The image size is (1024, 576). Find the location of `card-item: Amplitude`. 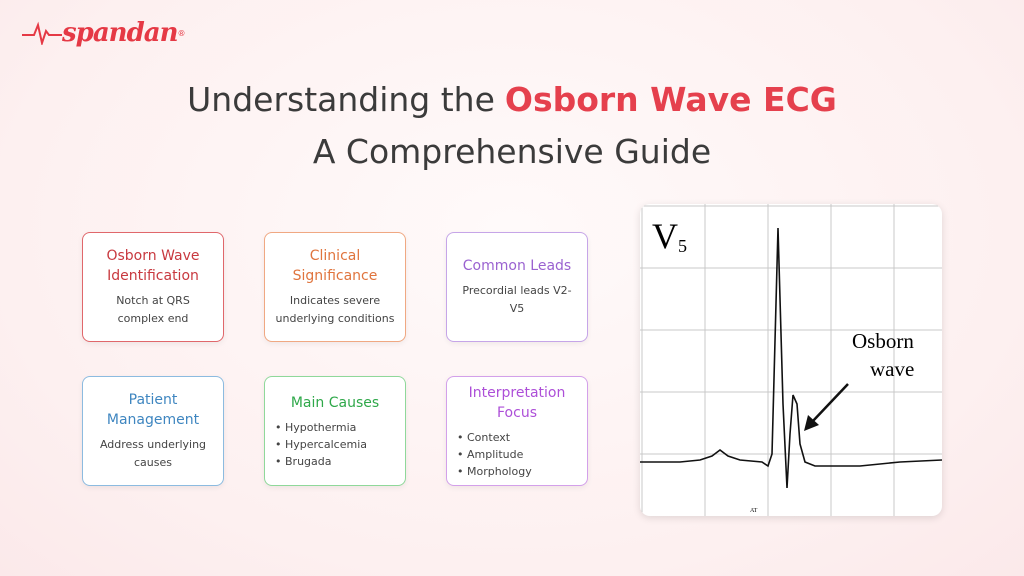

card-item: Amplitude is located at coordinates (494, 454).